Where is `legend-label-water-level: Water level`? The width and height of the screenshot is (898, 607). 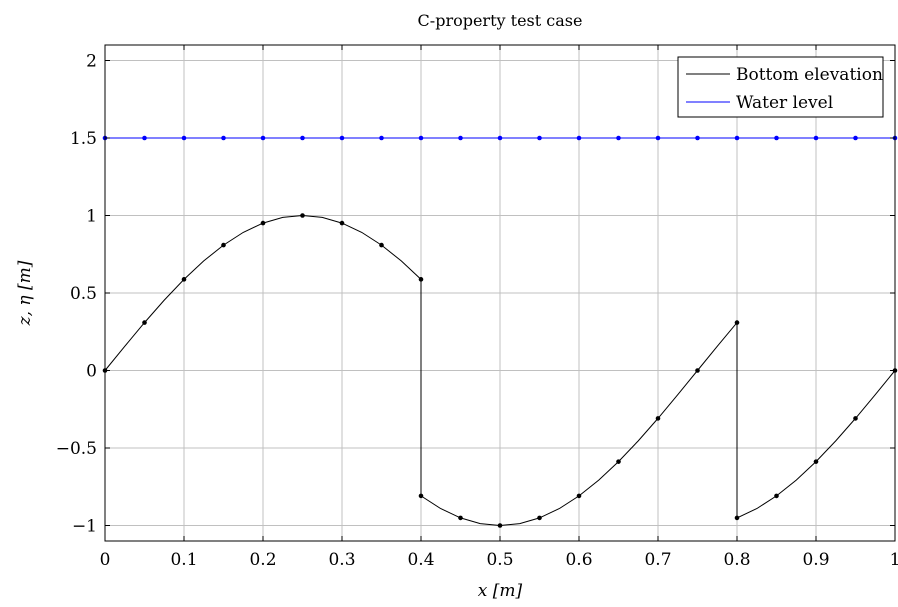 legend-label-water-level: Water level is located at coordinates (784, 103).